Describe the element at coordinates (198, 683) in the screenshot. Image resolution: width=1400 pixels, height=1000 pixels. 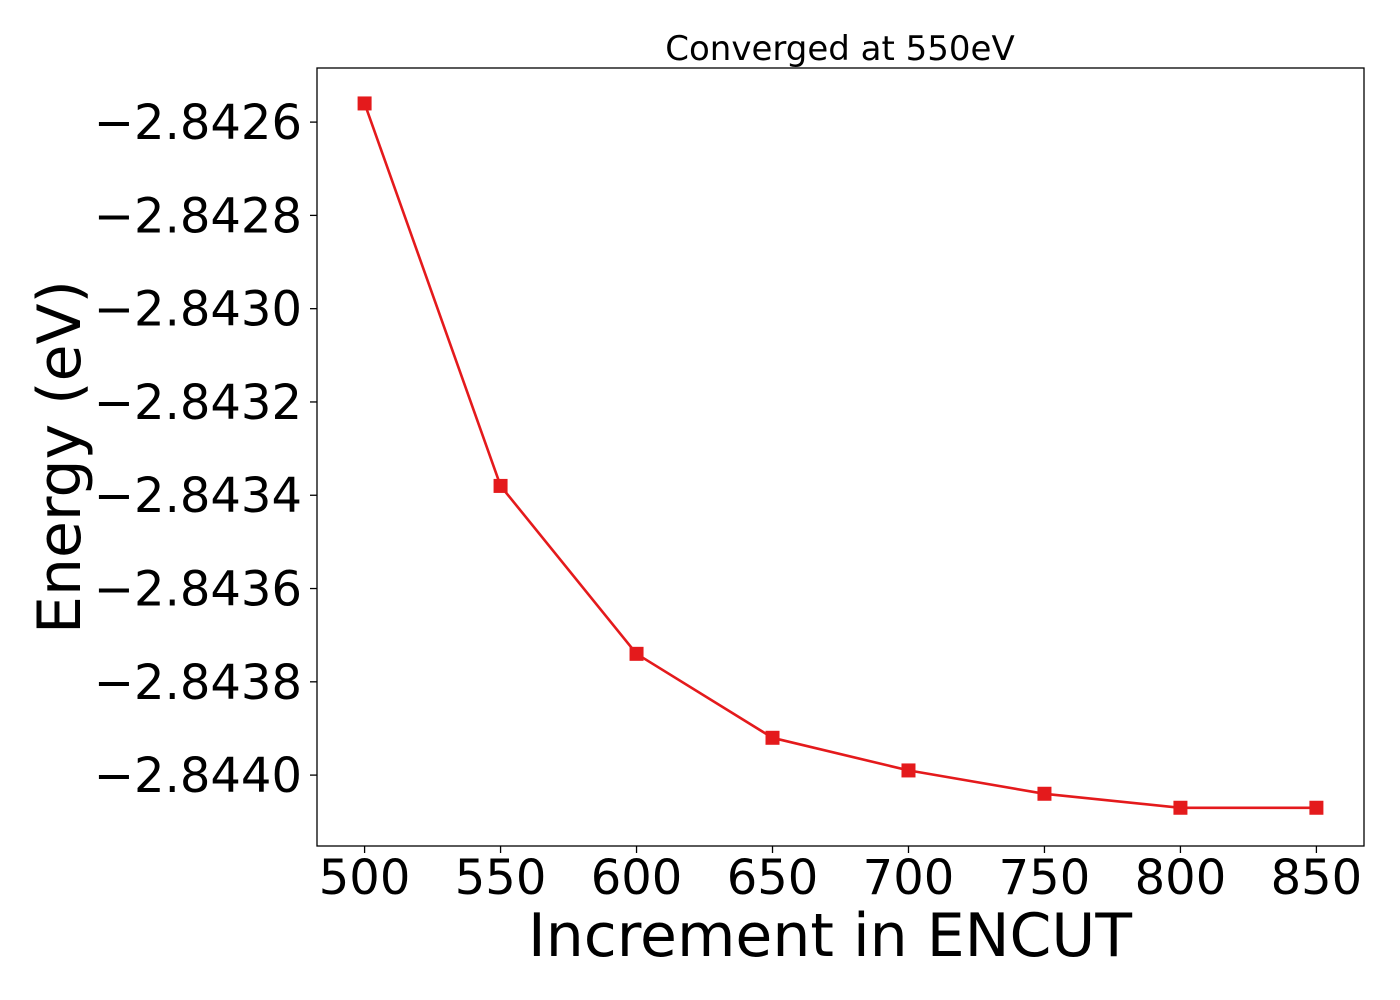
I see `y-tick-label: −2.8438` at that location.